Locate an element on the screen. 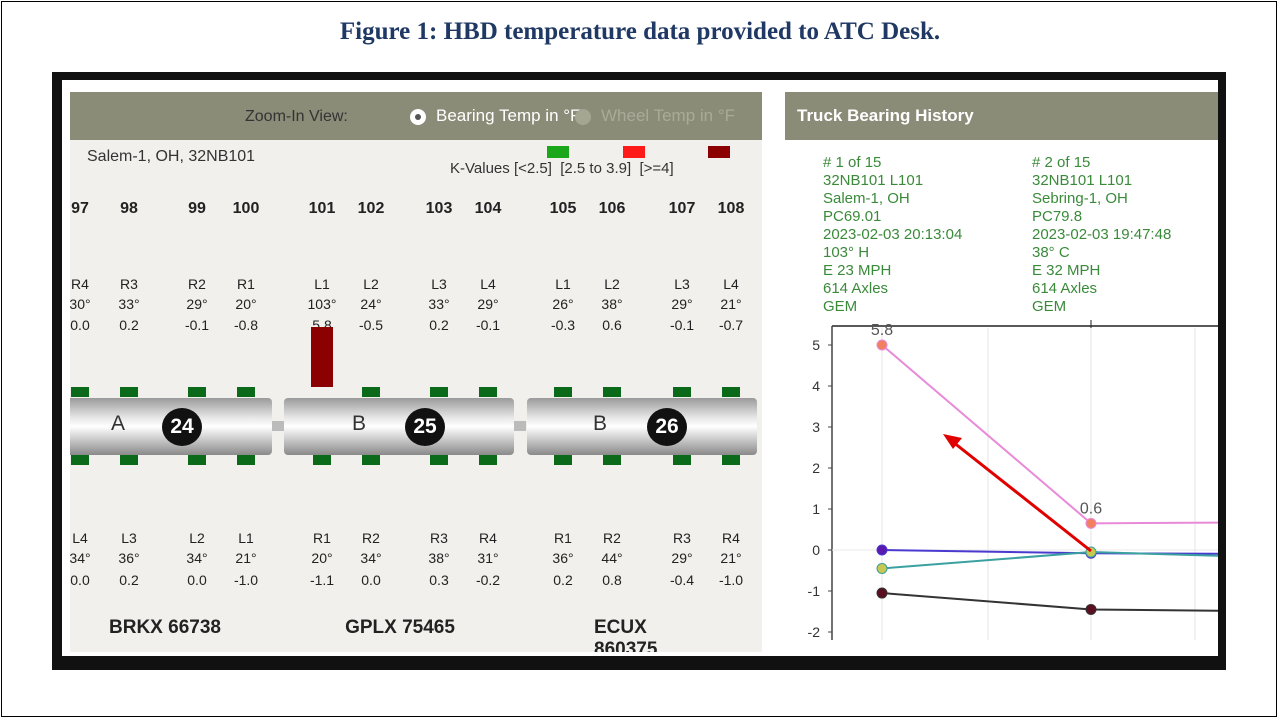 This screenshot has height=720, width=1280. car-sequence-badge: 26 is located at coordinates (667, 427).